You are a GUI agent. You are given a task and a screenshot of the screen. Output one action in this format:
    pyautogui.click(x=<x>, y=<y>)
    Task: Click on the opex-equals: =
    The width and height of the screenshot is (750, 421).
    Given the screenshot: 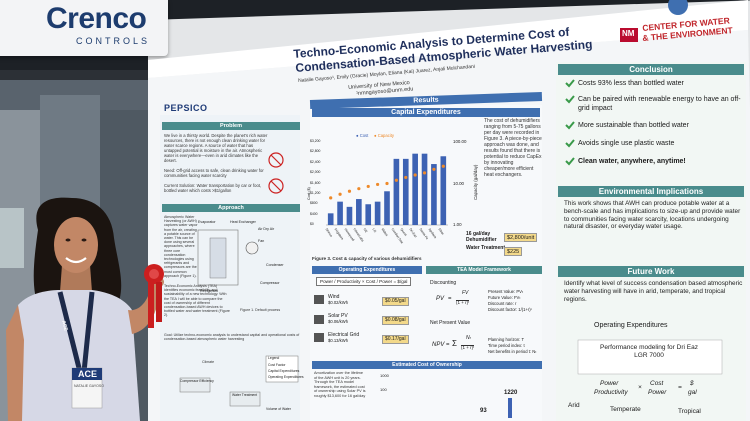 What is the action you would take?
    pyautogui.click(x=395, y=281)
    